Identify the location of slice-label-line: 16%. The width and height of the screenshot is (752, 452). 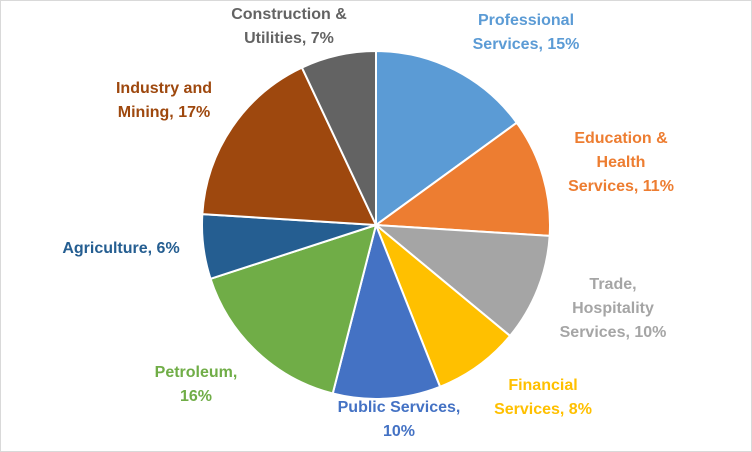
(196, 396).